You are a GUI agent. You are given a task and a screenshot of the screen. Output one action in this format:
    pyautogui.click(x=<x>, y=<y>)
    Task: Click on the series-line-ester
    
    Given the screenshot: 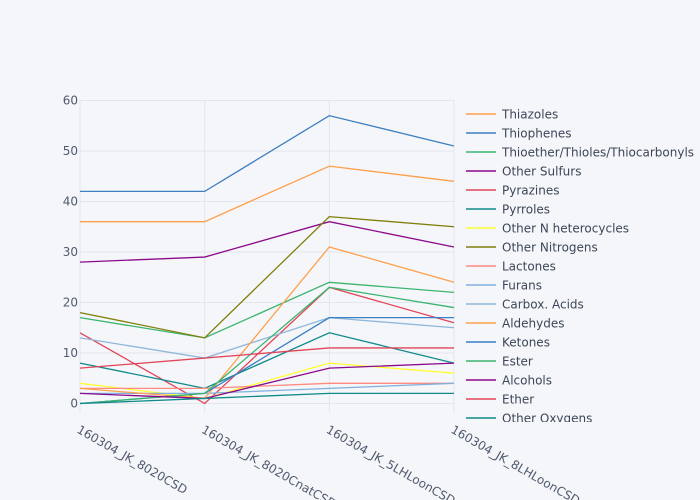 What is the action you would take?
    pyautogui.click(x=267, y=345)
    